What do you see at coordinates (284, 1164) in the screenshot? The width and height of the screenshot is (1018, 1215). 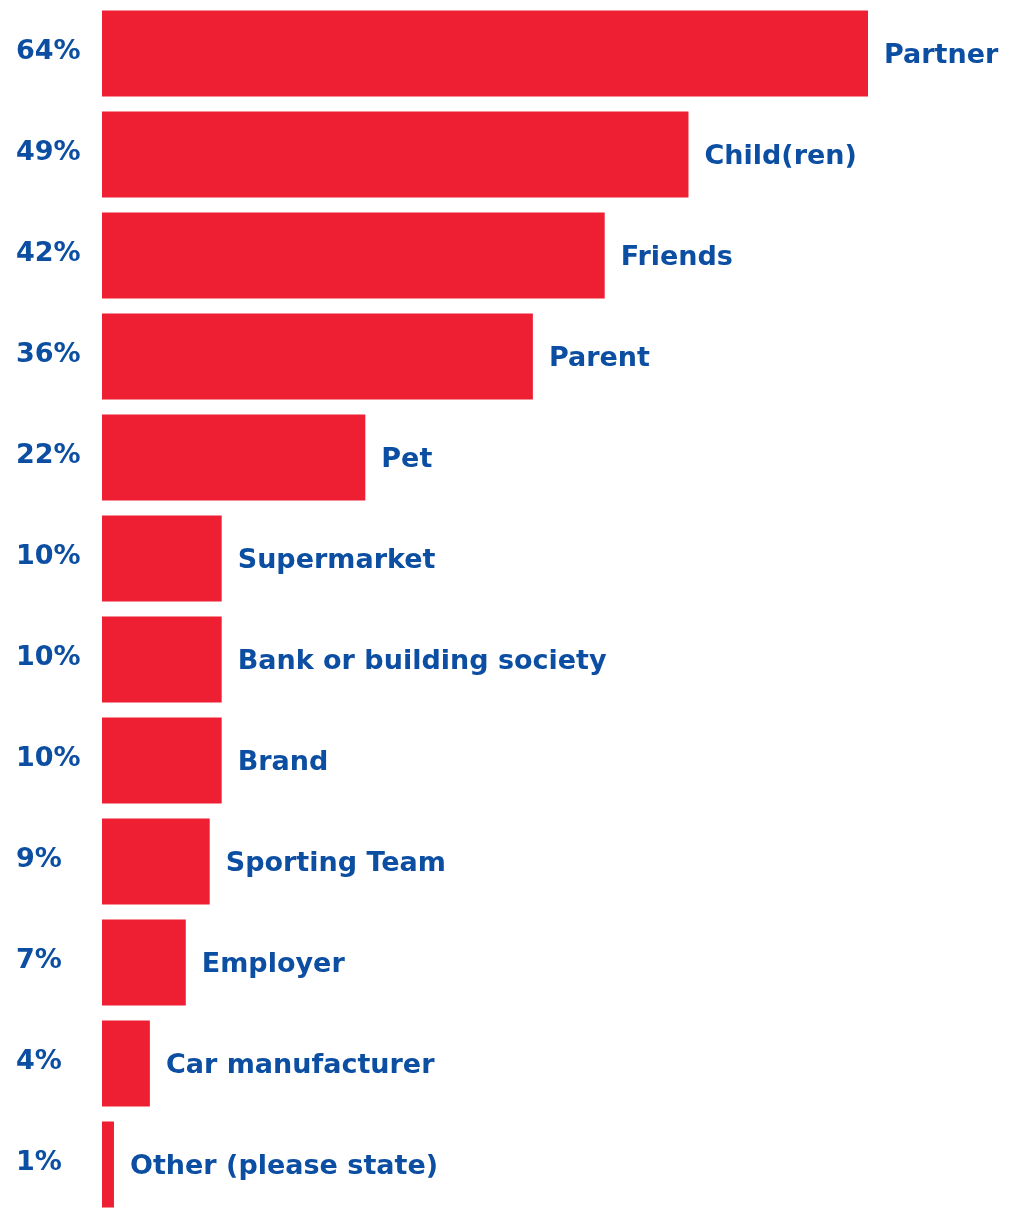 I see `y-tick-label: Other (please state)` at bounding box center [284, 1164].